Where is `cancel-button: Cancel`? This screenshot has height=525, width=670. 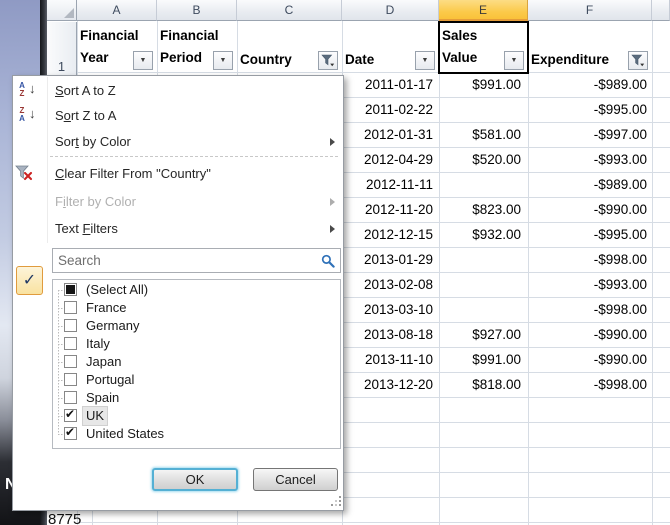 cancel-button: Cancel is located at coordinates (295, 479).